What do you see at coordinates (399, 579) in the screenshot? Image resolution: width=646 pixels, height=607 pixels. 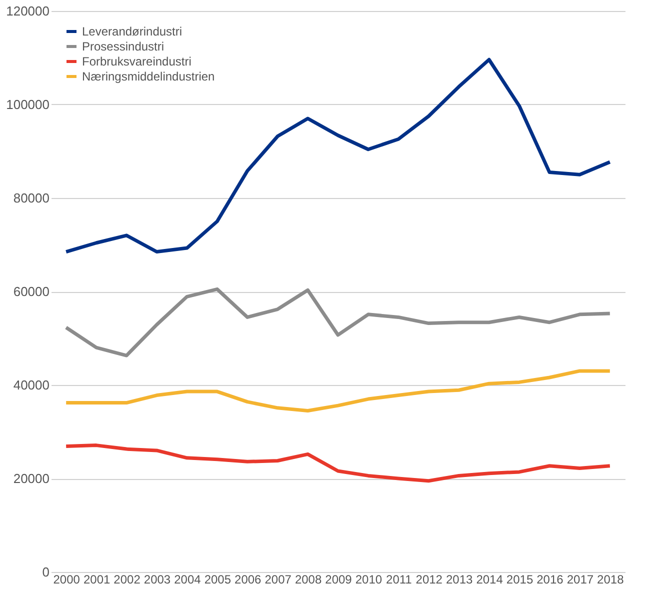 I see `x-tick-label: 2011` at bounding box center [399, 579].